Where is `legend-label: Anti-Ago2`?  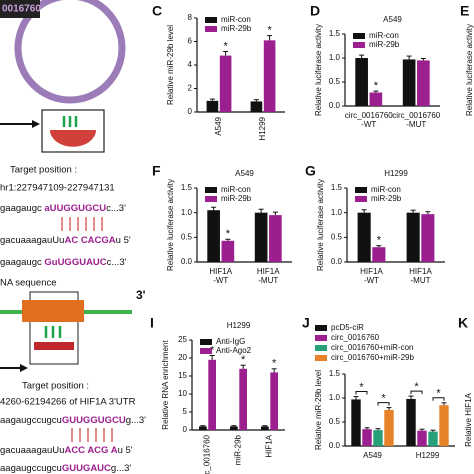 legend-label: Anti-Ago2 is located at coordinates (234, 350).